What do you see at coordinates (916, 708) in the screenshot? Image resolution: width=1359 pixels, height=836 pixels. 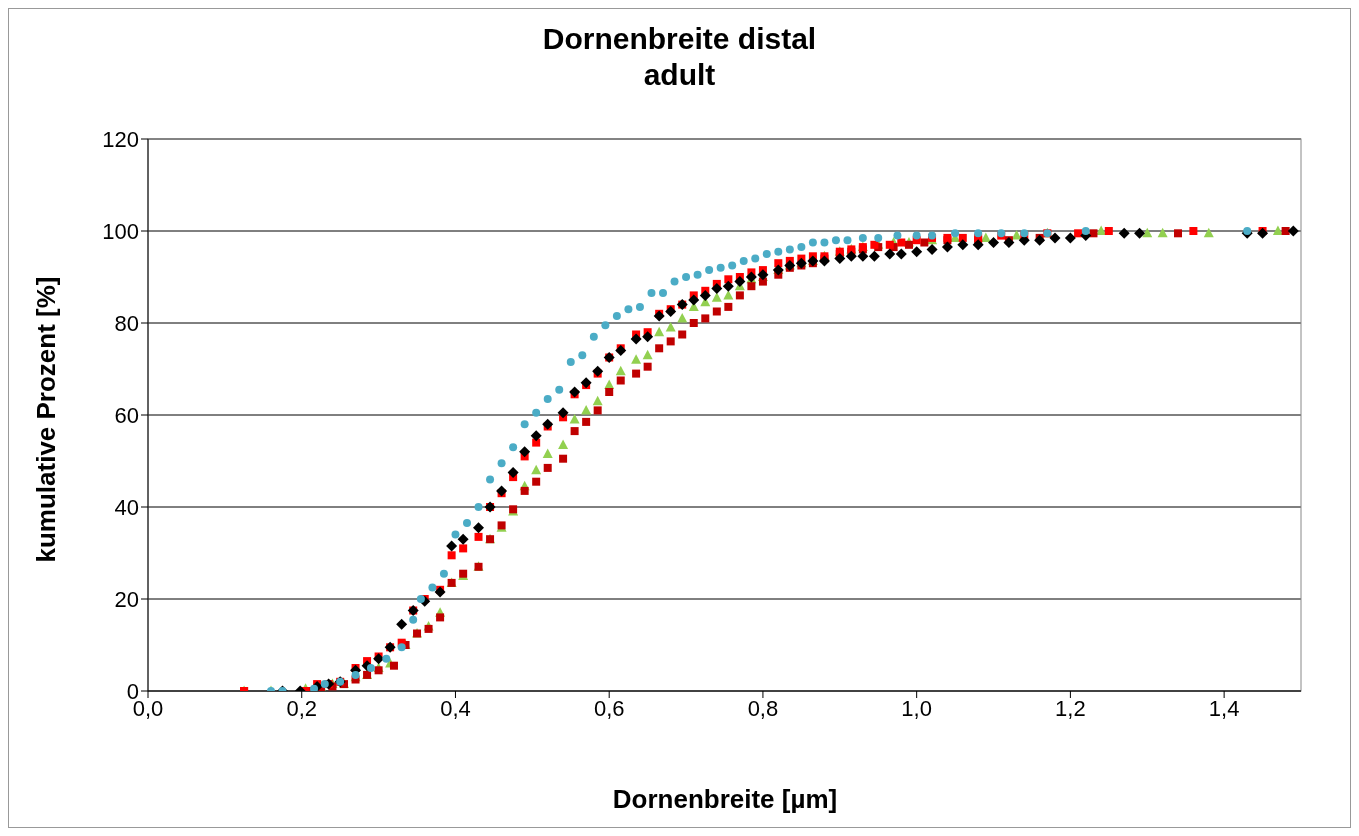 I see `x-tick-label: 1,0` at bounding box center [916, 708].